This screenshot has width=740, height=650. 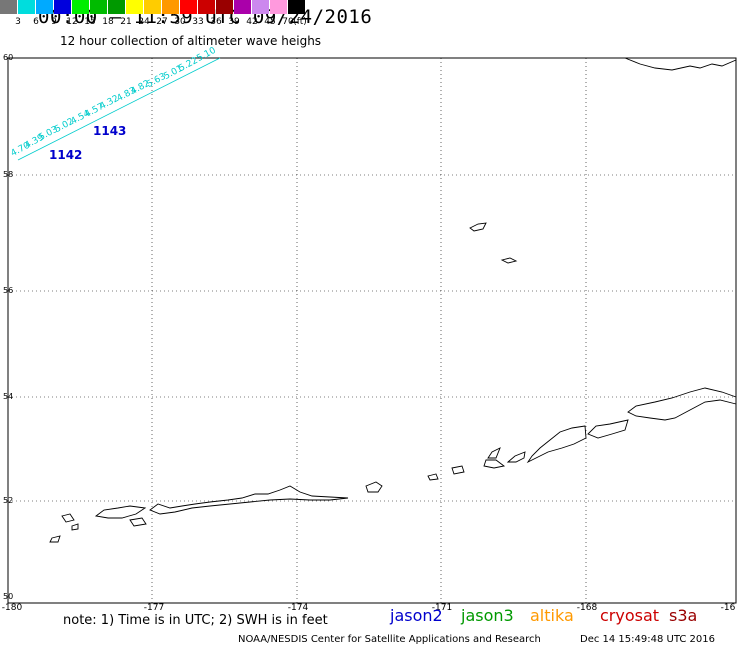 I want to click on legend-label: 18, so click(x=108, y=22).